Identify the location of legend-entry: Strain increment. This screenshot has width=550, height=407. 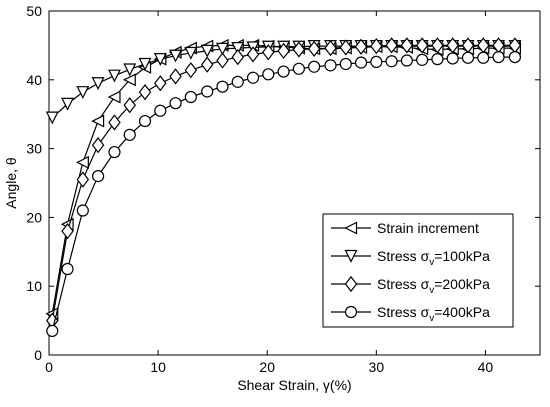
(405, 228).